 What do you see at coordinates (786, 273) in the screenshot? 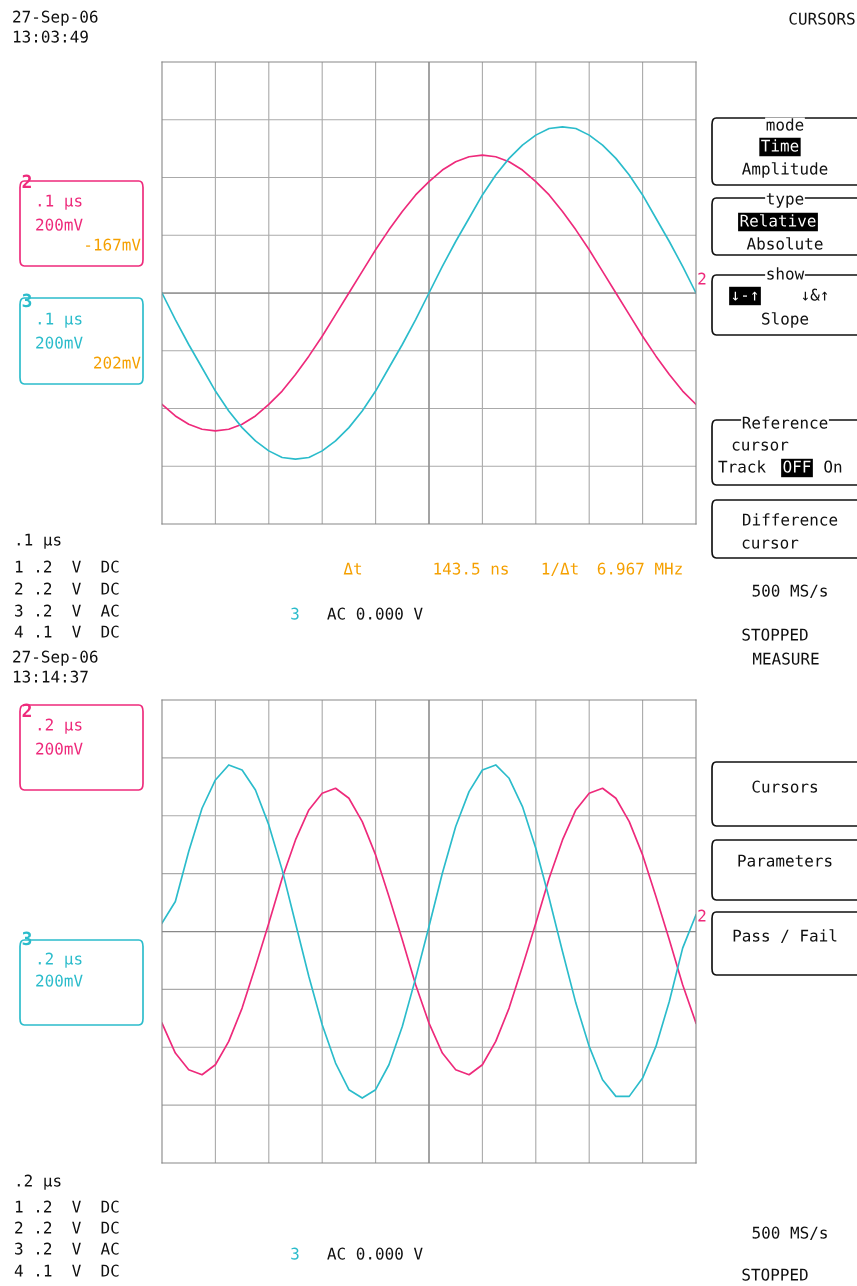
I see `text: show` at bounding box center [786, 273].